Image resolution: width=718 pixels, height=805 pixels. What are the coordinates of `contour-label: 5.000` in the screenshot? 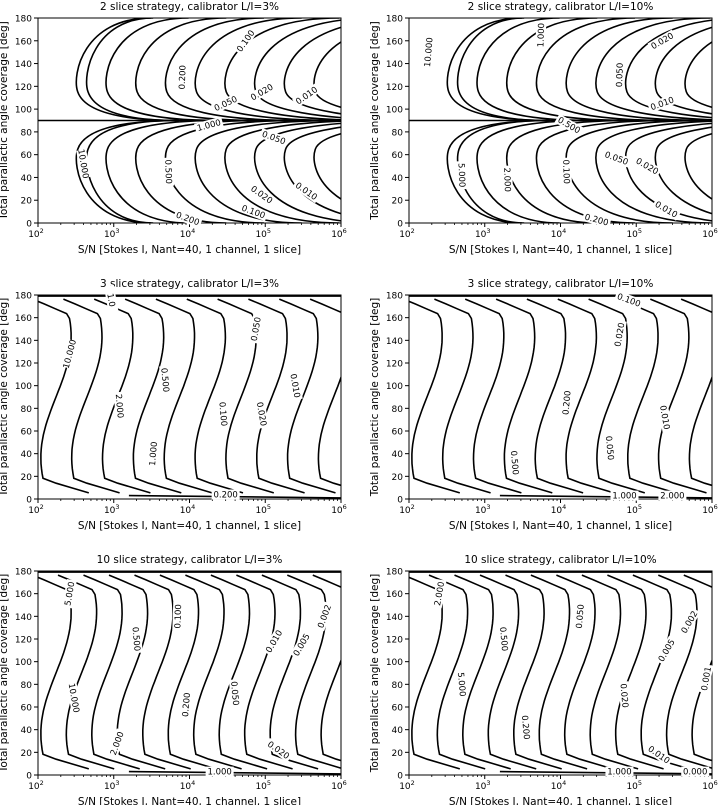 It's located at (461, 684).